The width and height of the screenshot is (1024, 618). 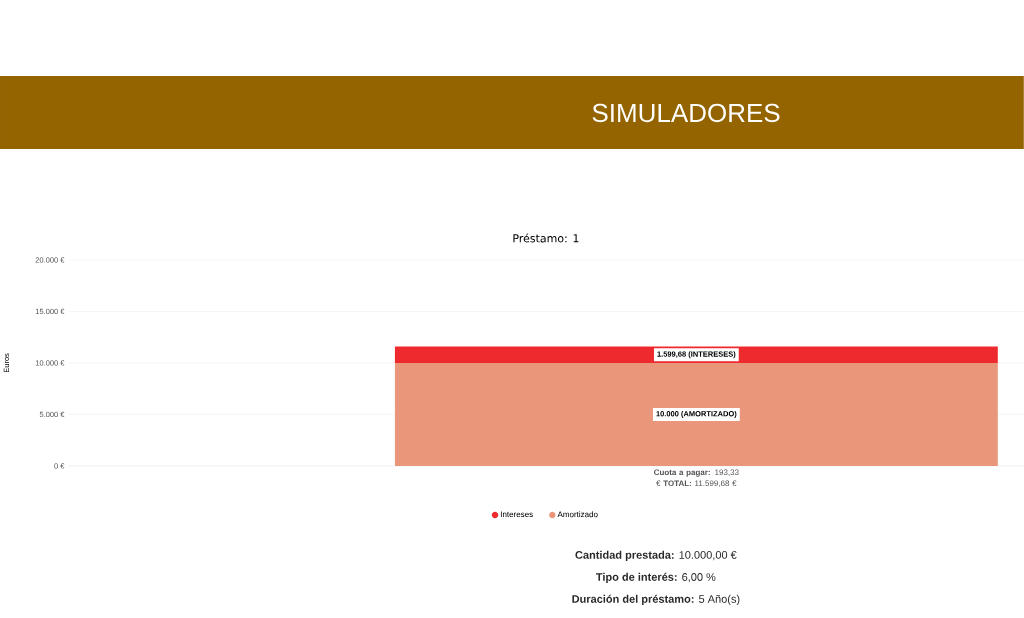 I want to click on text: Tipo de interés: 6,00 %, so click(x=656, y=578).